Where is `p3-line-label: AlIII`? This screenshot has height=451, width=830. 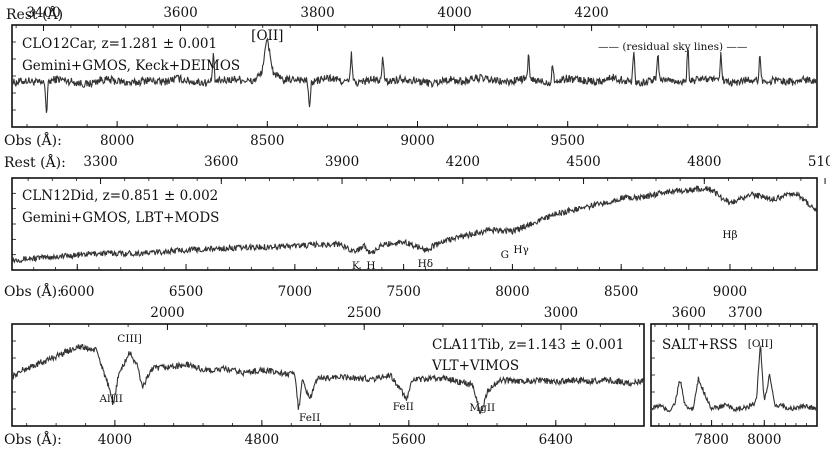
p3-line-label: AlIII is located at coordinates (111, 399).